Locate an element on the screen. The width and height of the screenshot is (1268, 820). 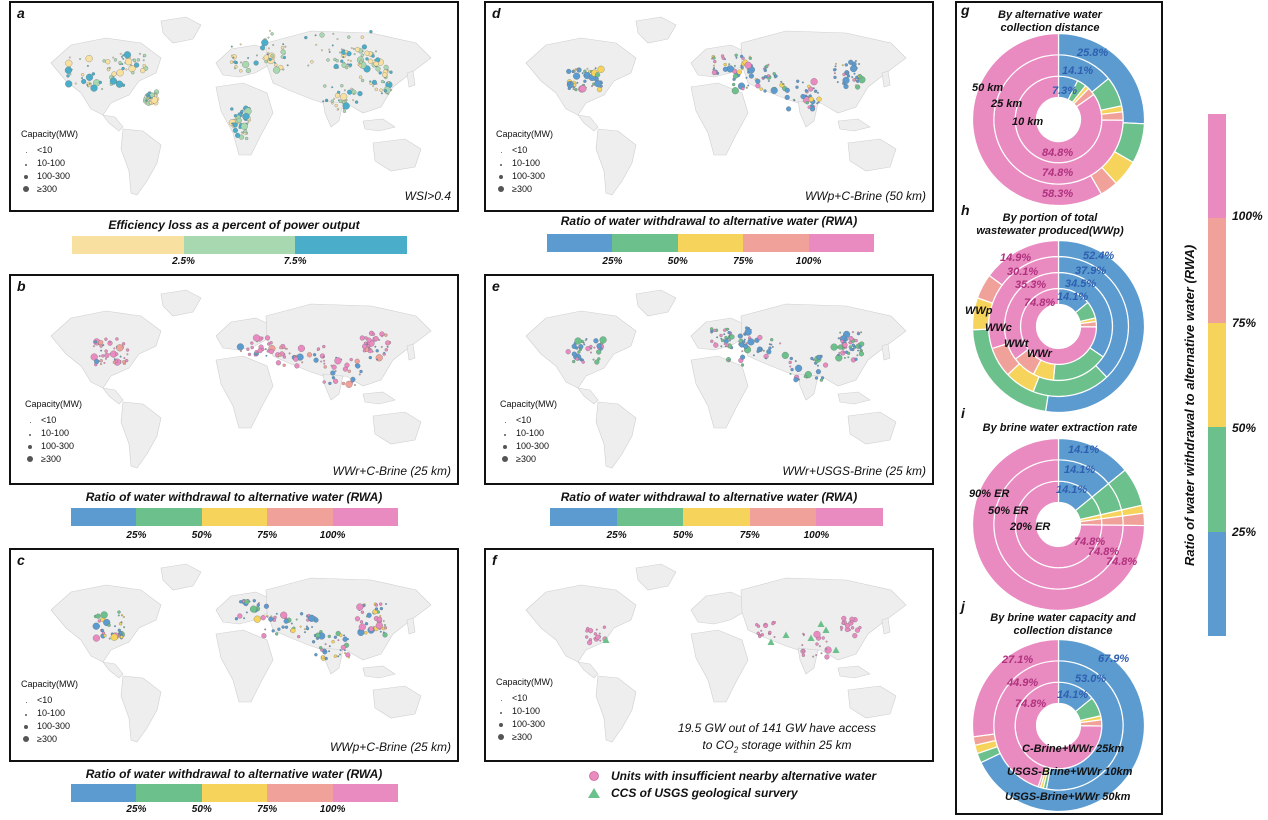
ring-label: WWr is located at coordinates (1039, 354).